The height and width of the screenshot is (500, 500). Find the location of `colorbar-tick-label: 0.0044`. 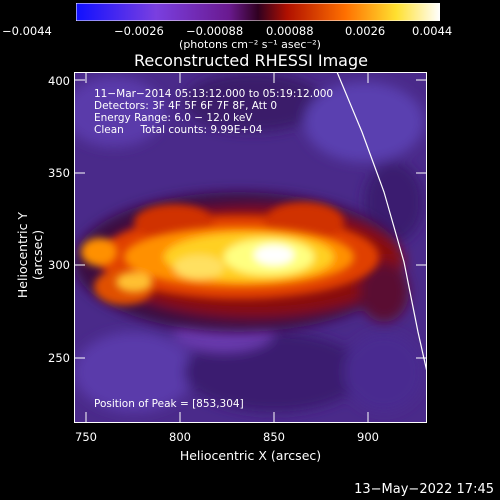

colorbar-tick-label: 0.0044 is located at coordinates (432, 31).